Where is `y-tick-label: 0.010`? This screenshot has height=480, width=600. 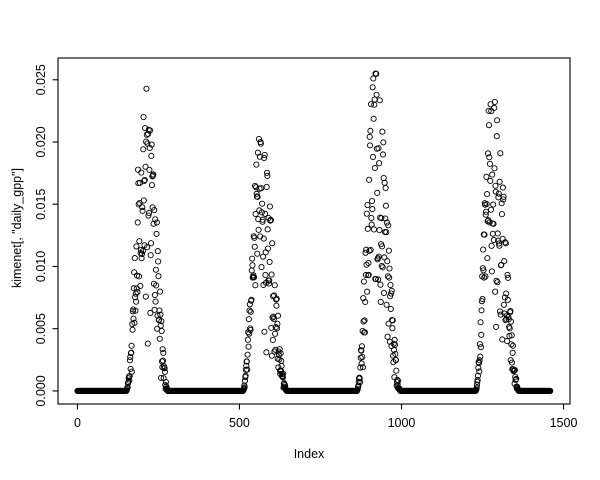
y-tick-label: 0.010 is located at coordinates (41, 266).